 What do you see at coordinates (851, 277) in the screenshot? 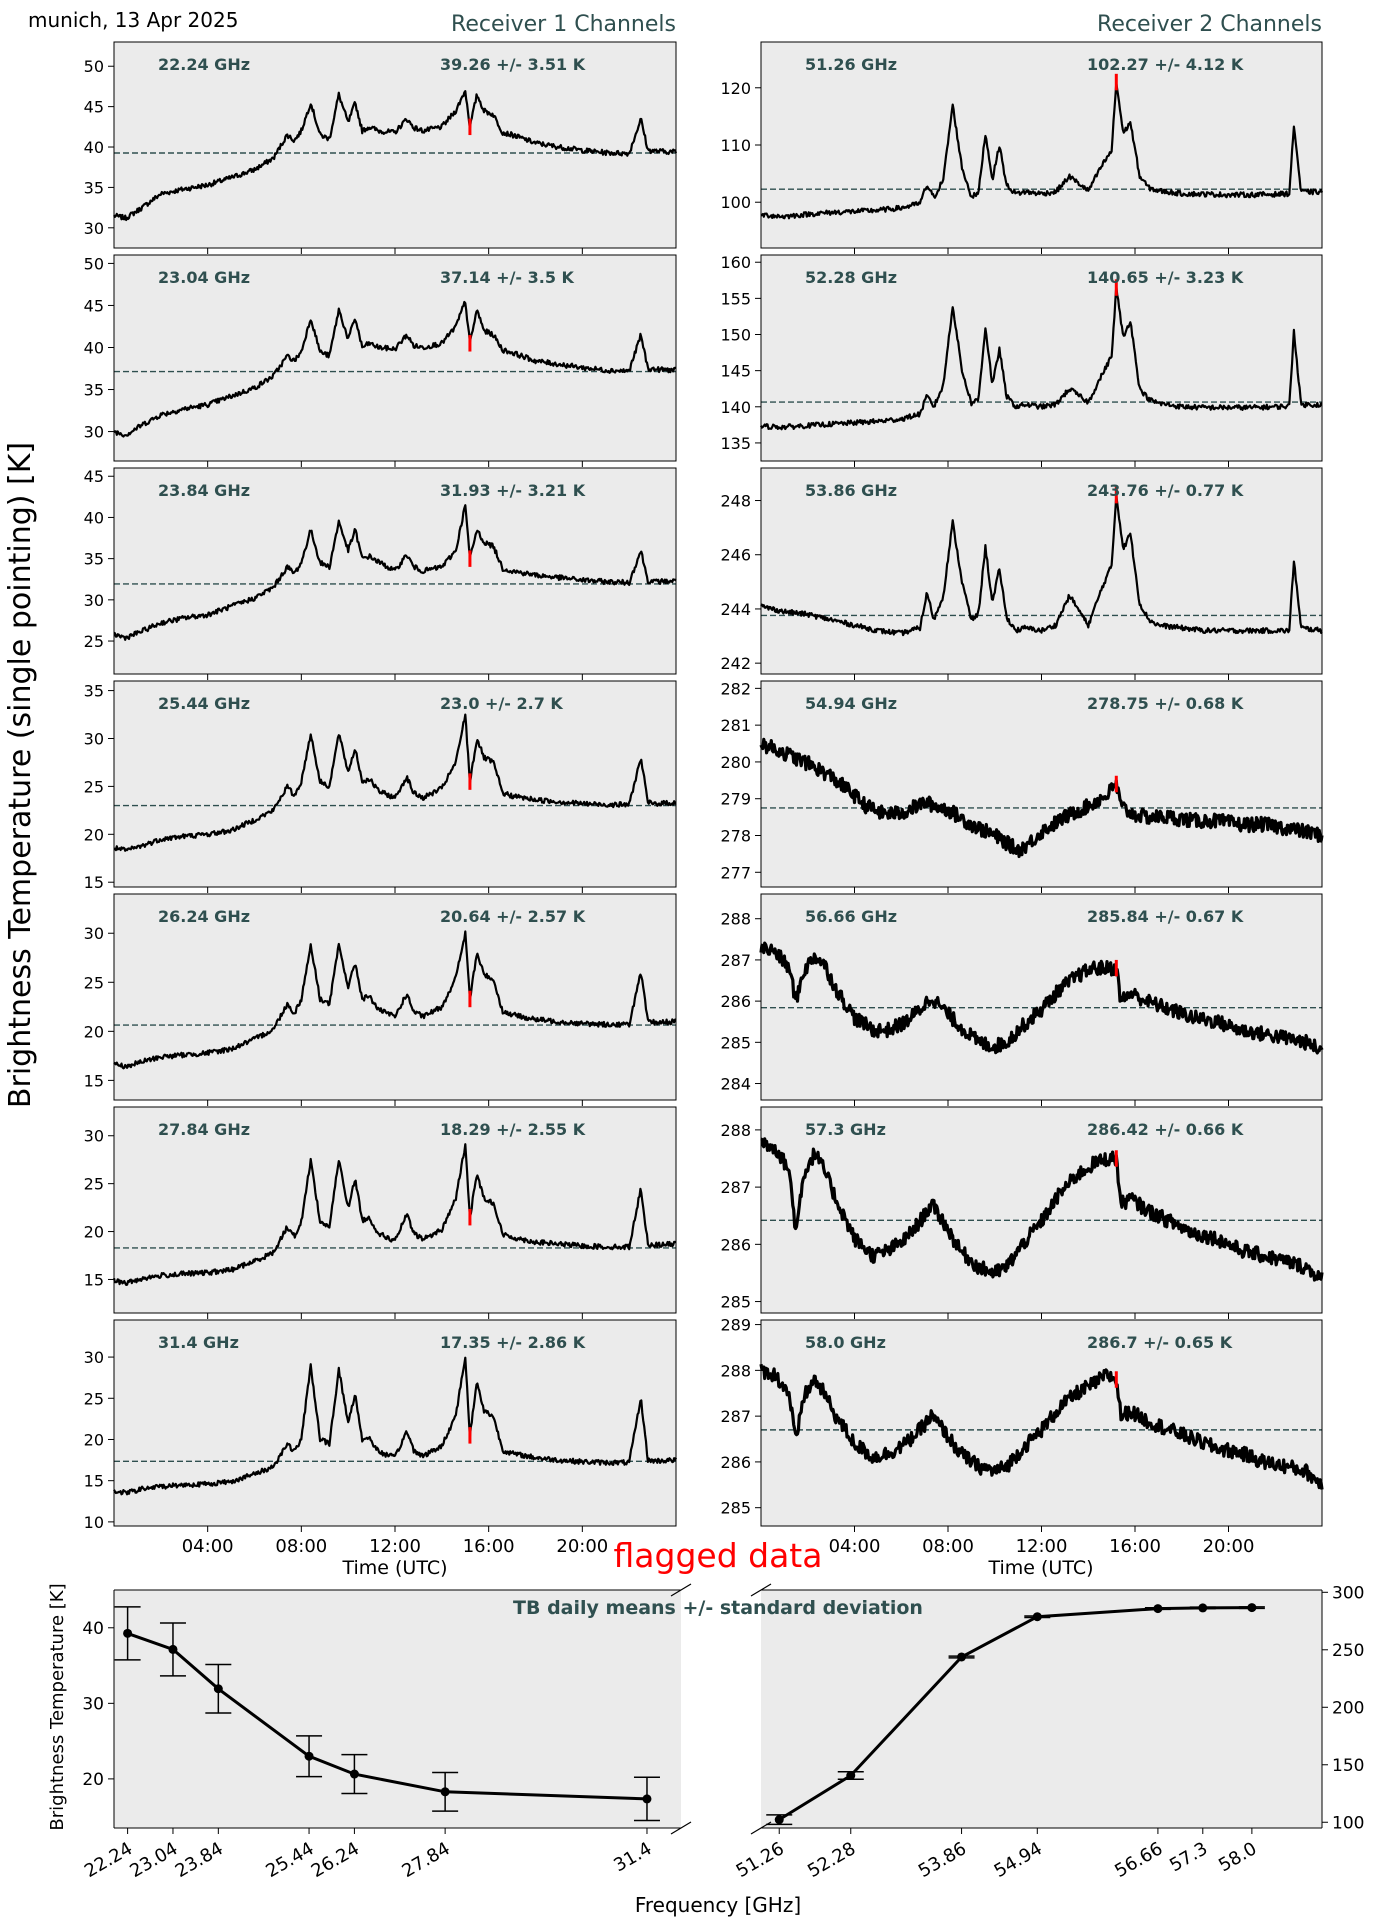
I see `frequency-label: 52.28 GHz` at bounding box center [851, 277].